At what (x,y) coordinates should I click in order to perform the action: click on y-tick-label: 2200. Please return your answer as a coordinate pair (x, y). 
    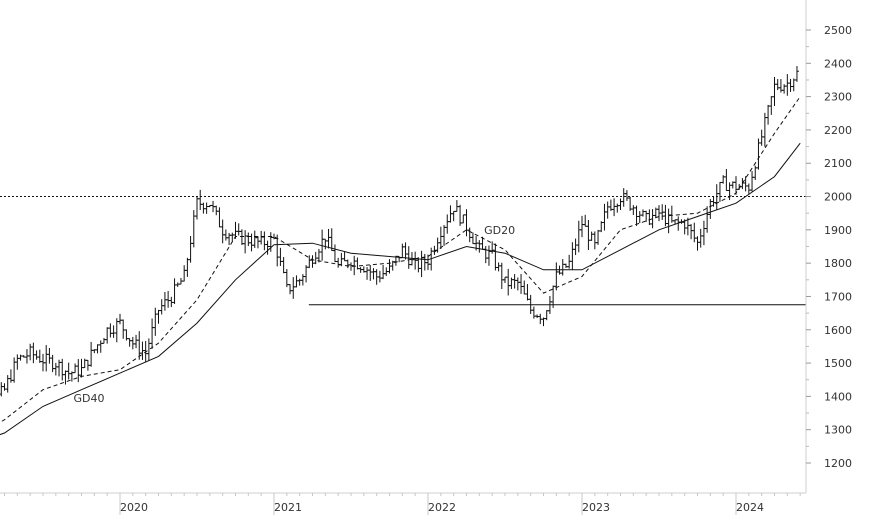
    Looking at the image, I should click on (838, 130).